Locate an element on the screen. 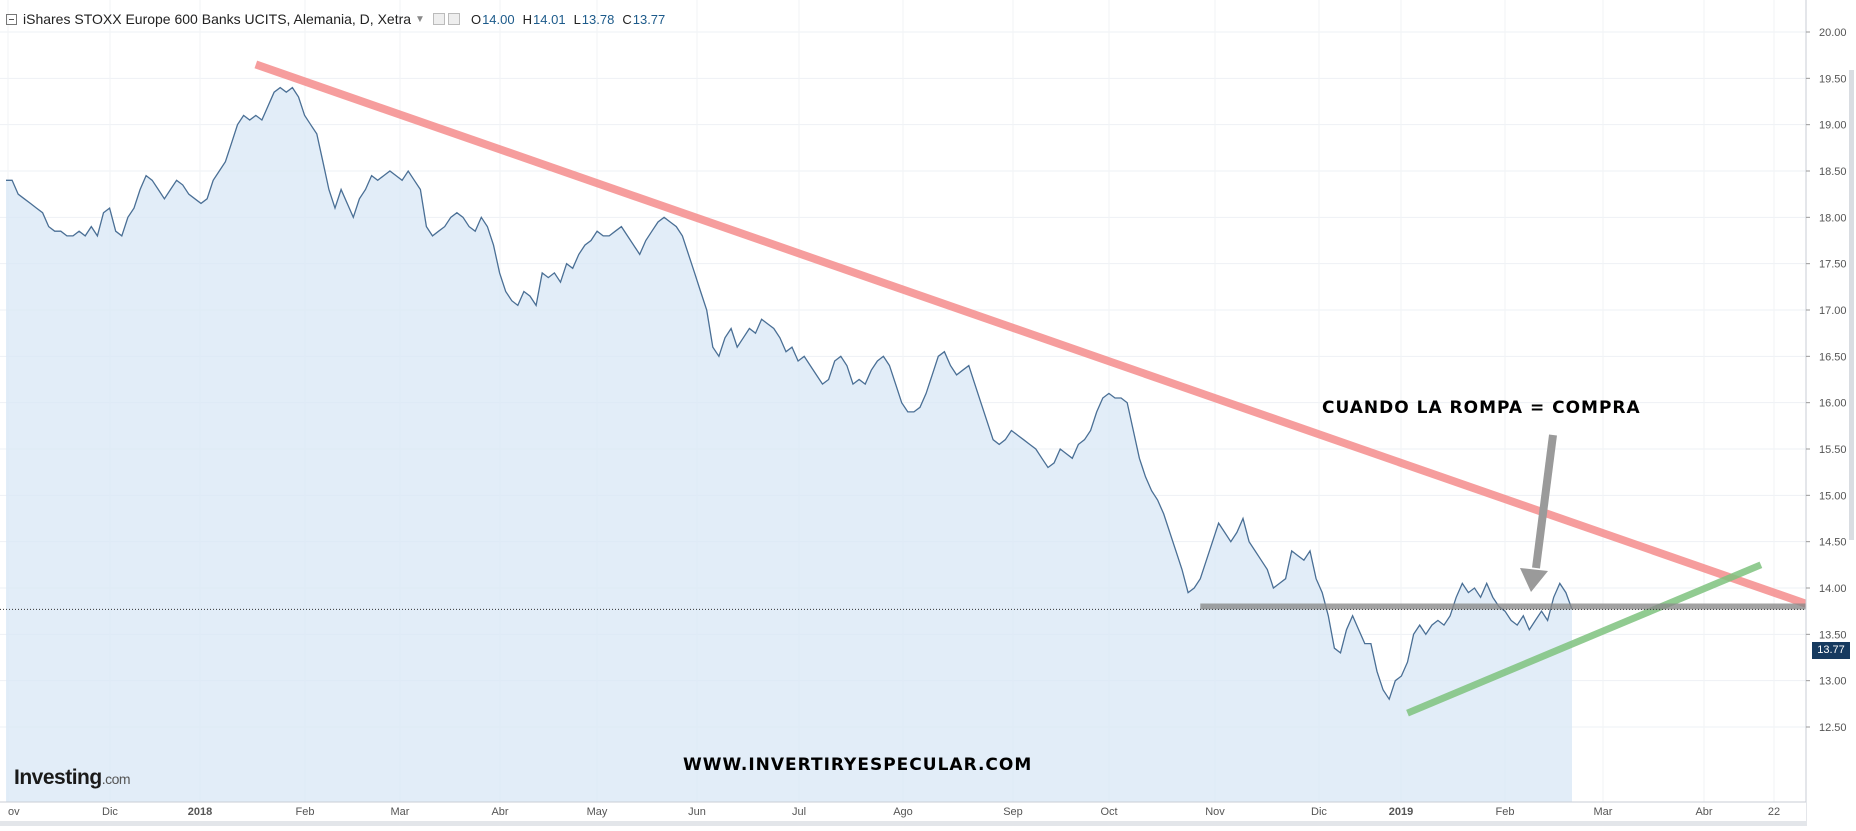 This screenshot has height=831, width=1856. y-tick-label: 16.00 is located at coordinates (1833, 404).